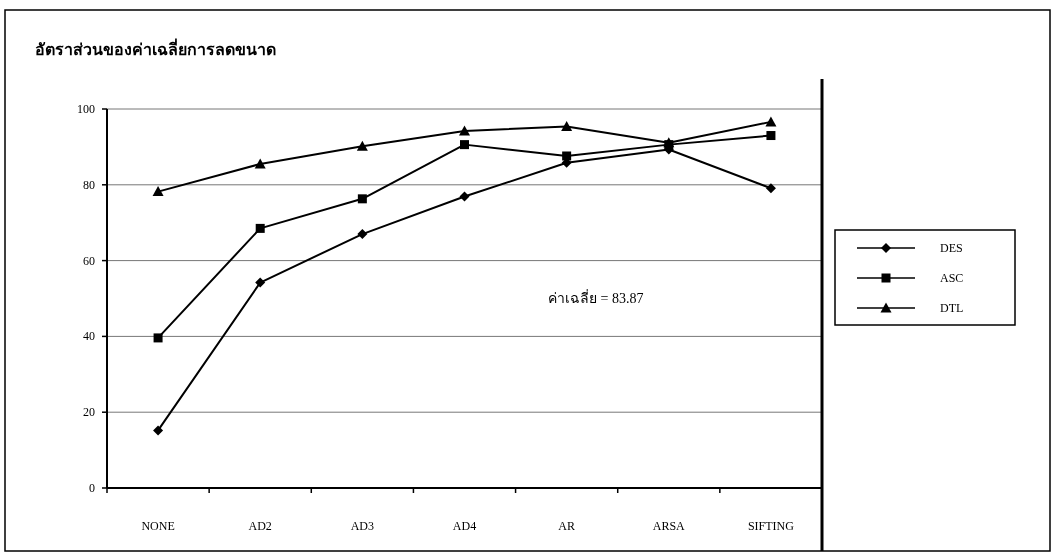 Image resolution: width=1055 pixels, height=554 pixels. What do you see at coordinates (771, 526) in the screenshot?
I see `x-tick-label: SIFTING` at bounding box center [771, 526].